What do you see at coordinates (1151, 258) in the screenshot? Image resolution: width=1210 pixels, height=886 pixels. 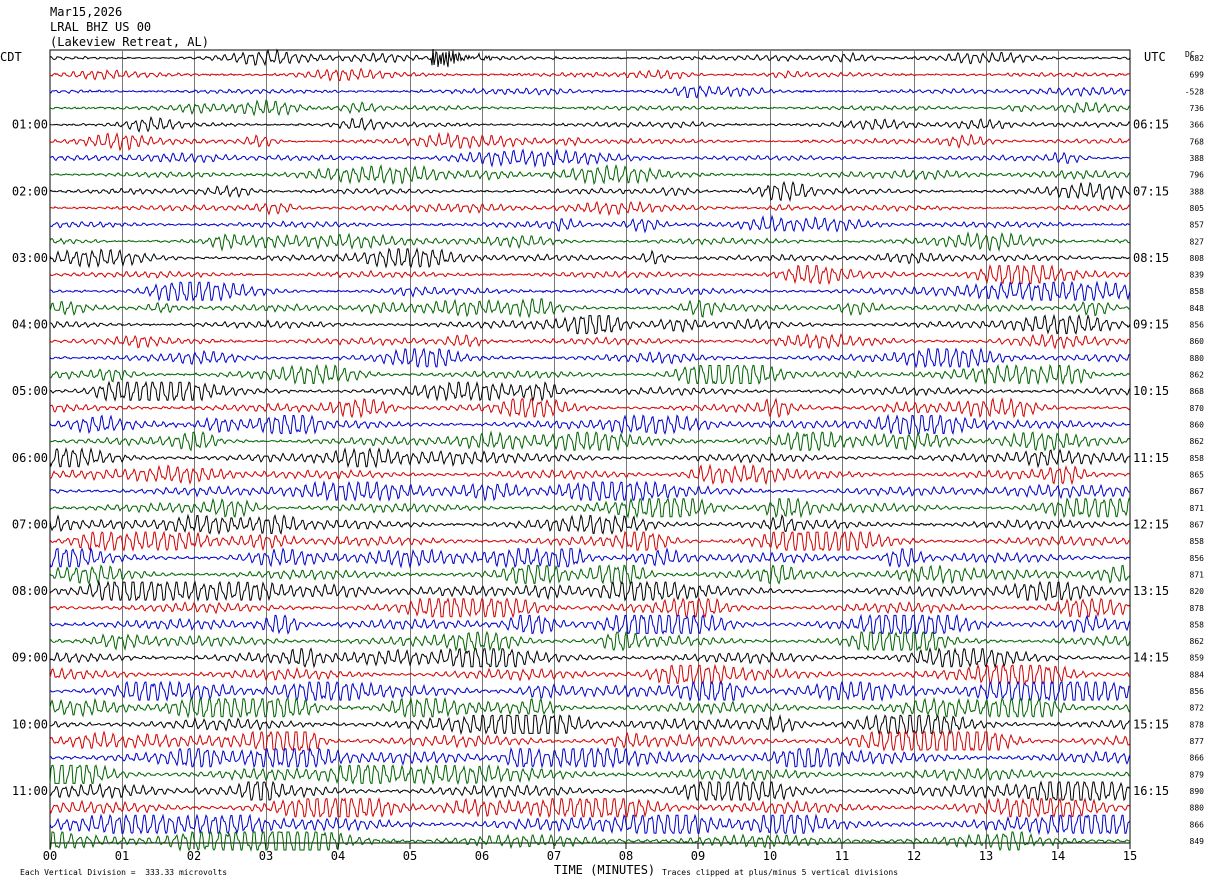 I see `right-hour-label: 08:15` at bounding box center [1151, 258].